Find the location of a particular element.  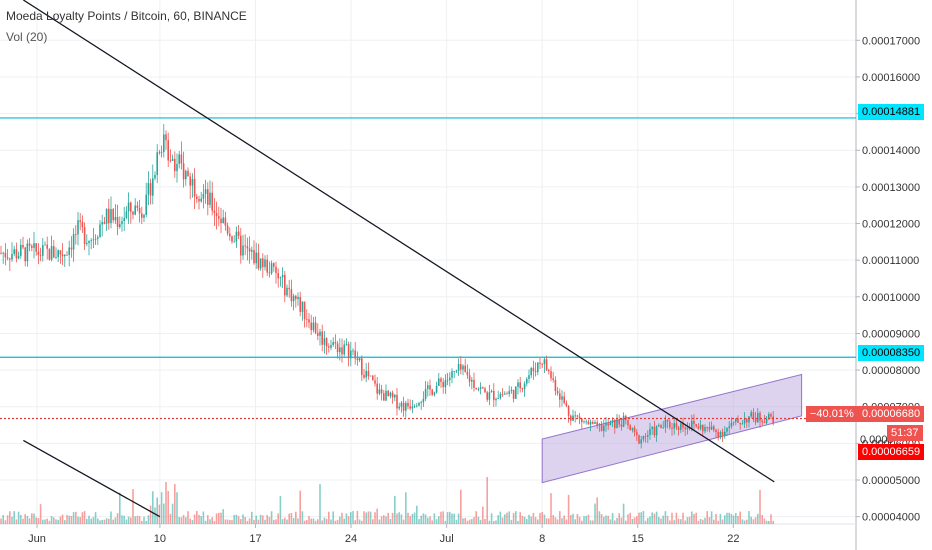

time-axis: Jun 10 17 24 Jul 8 15 22 is located at coordinates (383, 534).